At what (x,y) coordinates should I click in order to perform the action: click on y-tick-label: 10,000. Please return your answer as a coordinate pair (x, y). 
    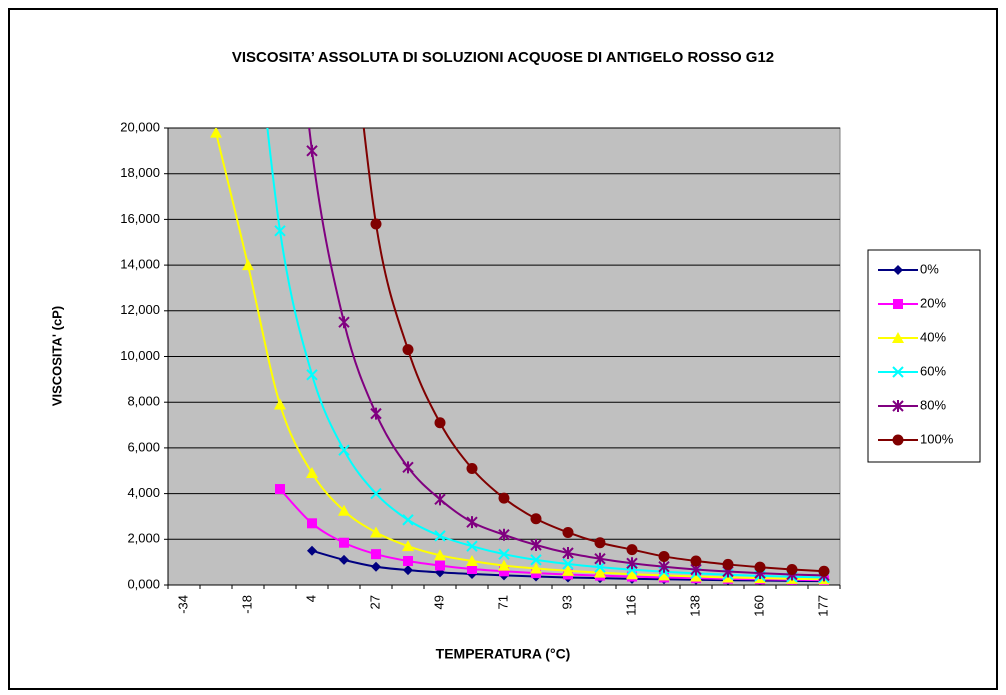
    Looking at the image, I should click on (140, 355).